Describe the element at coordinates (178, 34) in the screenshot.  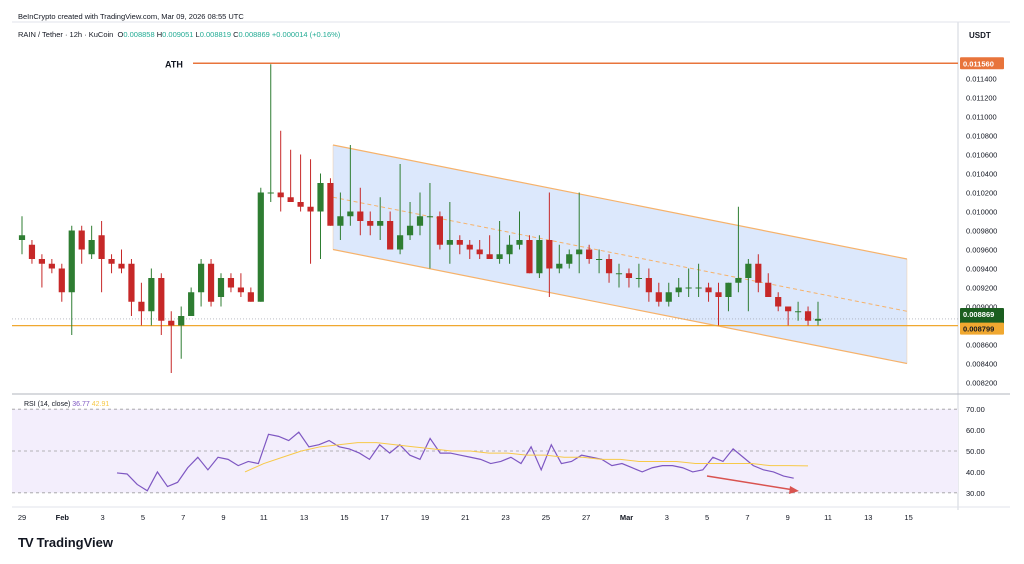
I see `high-value: 0.009051` at that location.